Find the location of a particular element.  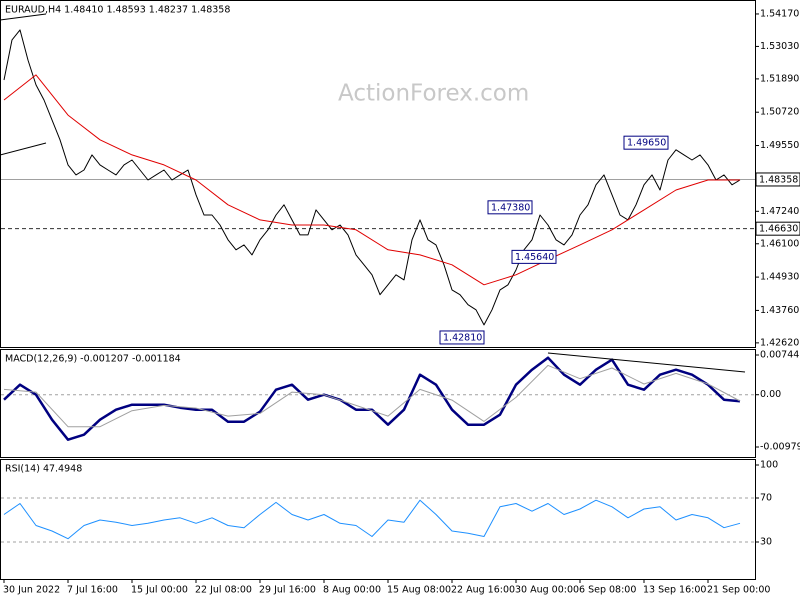

x-tick-label: 21 Sep 00:00 is located at coordinates (738, 590).